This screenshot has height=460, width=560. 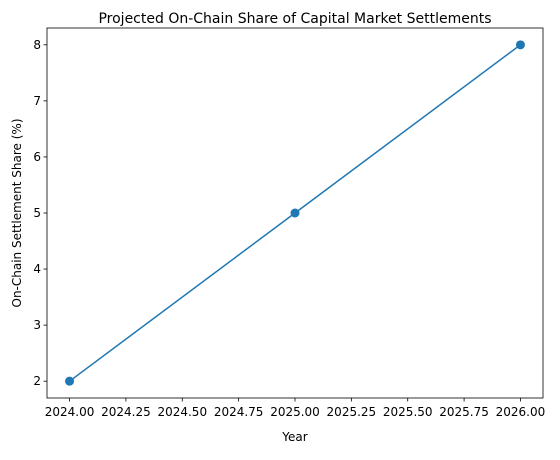 I want to click on y-tick-label: 7, so click(x=37, y=101).